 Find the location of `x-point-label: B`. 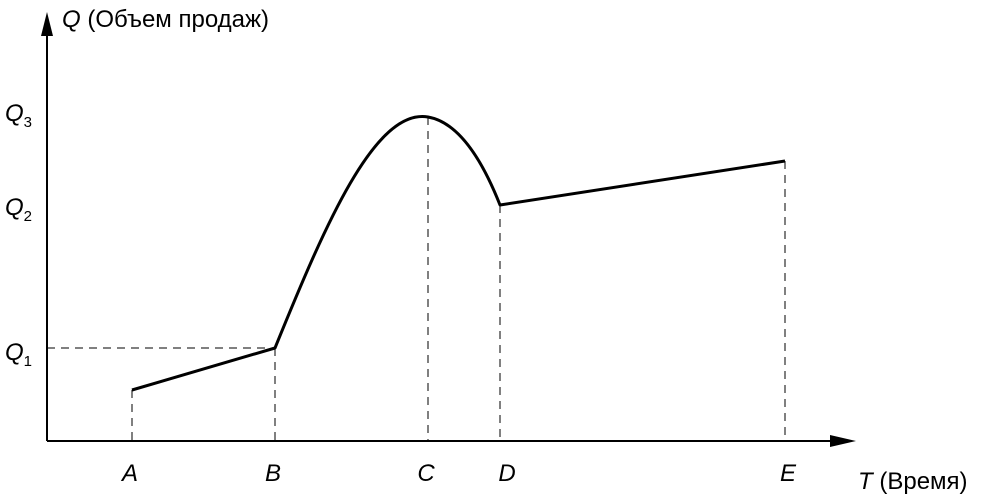

x-point-label: B is located at coordinates (273, 473).